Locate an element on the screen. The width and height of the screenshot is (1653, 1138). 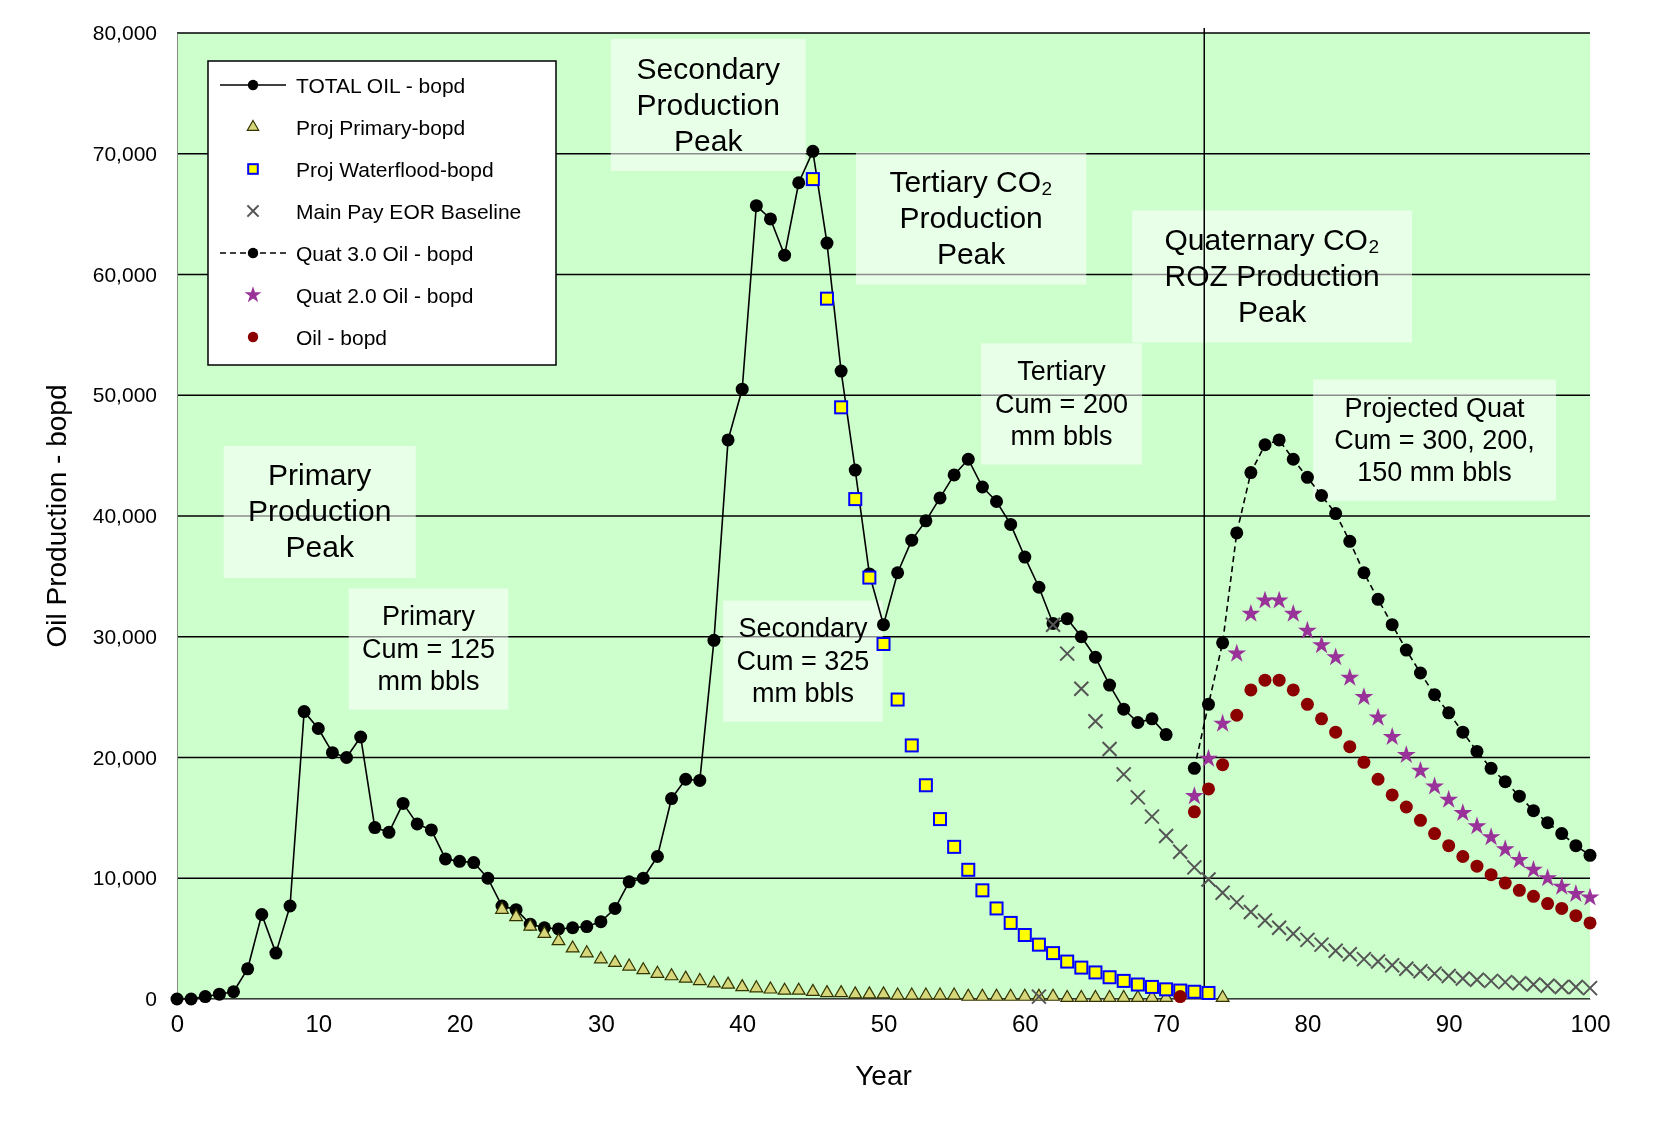
x-tick-label: 70 is located at coordinates (1166, 1024).